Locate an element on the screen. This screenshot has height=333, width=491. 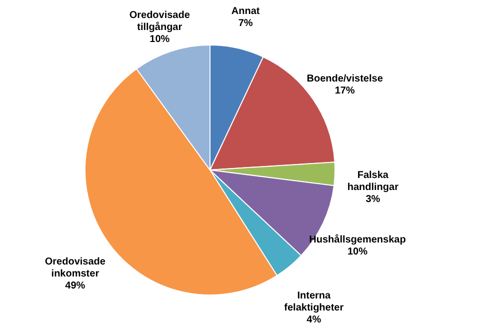
slice-label: Falska handlingar is located at coordinates (373, 182).